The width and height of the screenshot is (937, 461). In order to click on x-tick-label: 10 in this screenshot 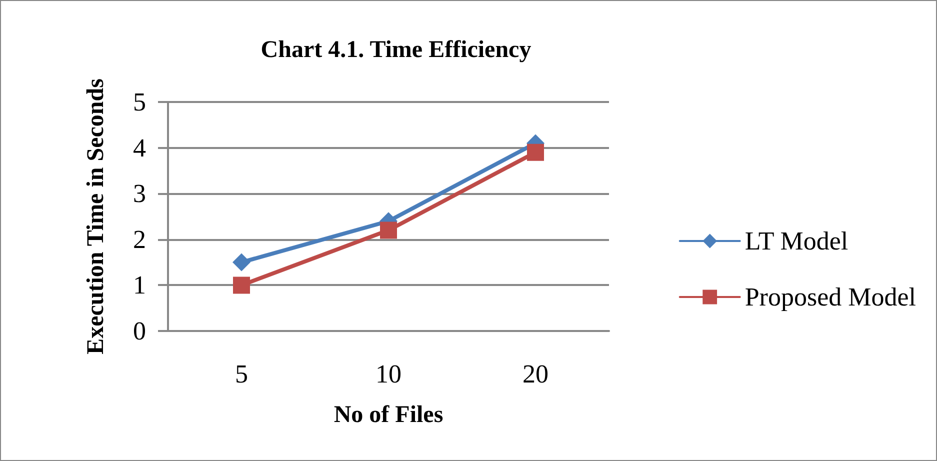, I will do `click(389, 374)`.